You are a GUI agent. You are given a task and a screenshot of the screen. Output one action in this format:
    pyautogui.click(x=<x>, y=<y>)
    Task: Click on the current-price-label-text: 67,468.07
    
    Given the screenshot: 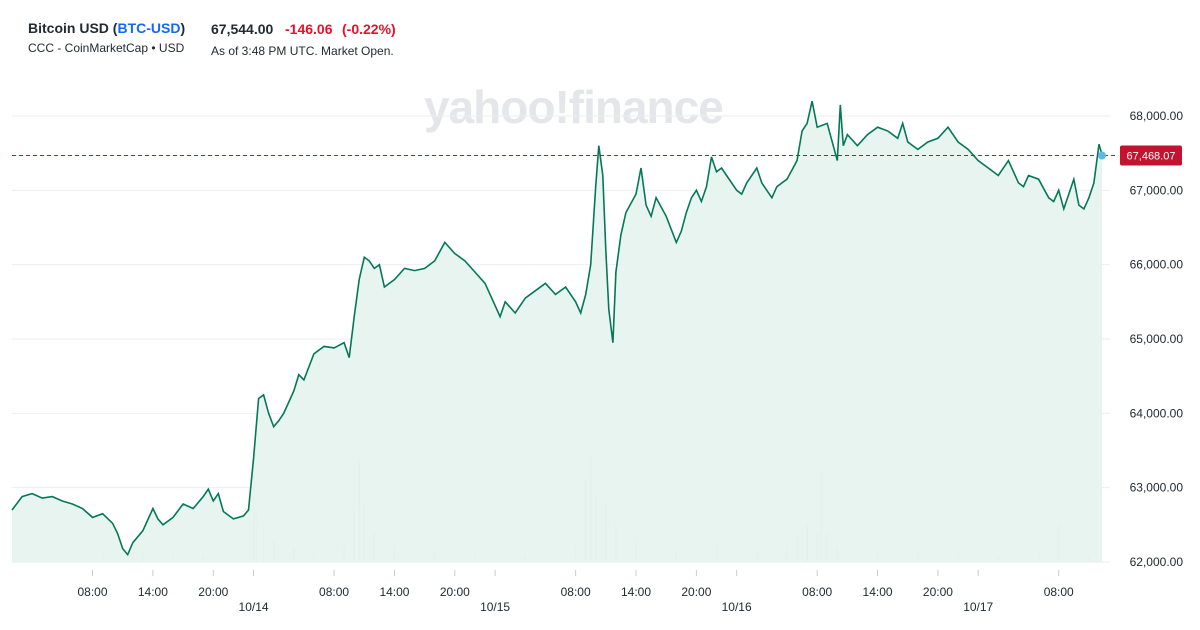 What is the action you would take?
    pyautogui.click(x=1151, y=157)
    